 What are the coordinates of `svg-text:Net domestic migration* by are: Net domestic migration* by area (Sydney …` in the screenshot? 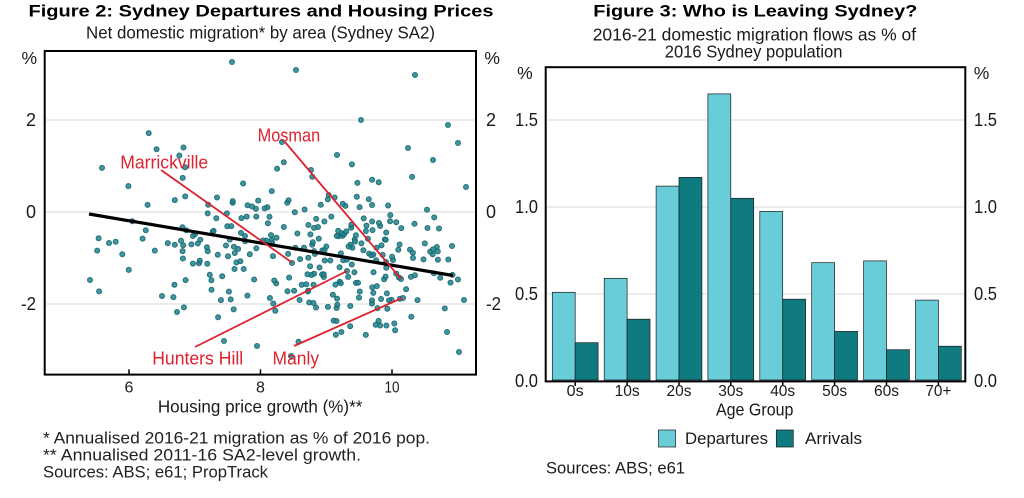 It's located at (260, 33).